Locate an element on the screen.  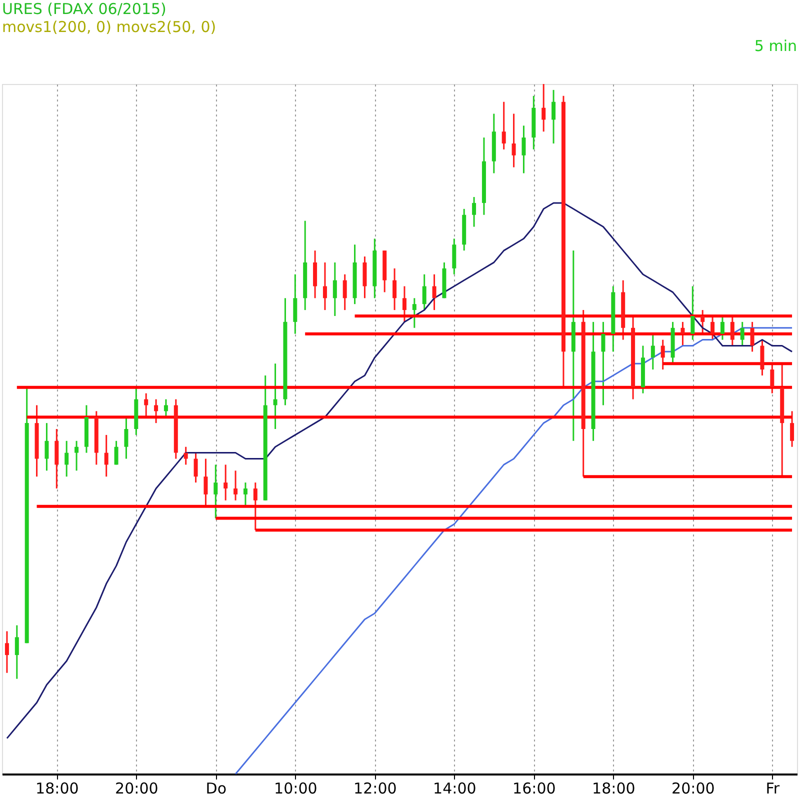
x-tick-label: 14:00 is located at coordinates (454, 789).